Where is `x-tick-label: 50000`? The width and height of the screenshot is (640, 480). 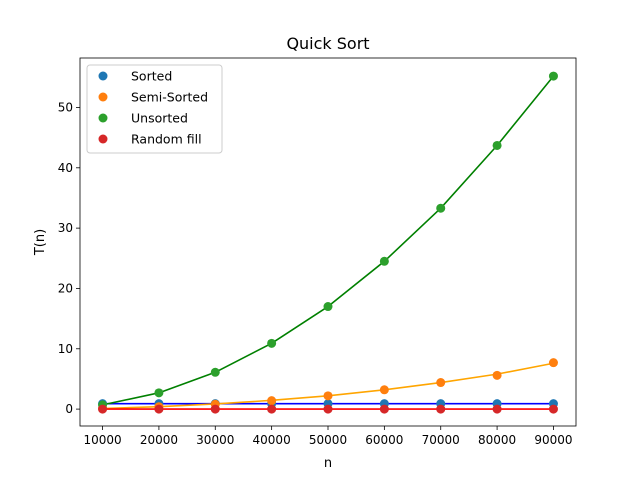 x-tick-label: 50000 is located at coordinates (328, 440).